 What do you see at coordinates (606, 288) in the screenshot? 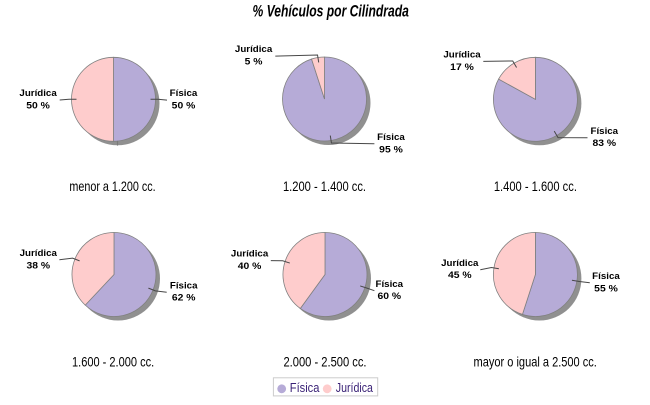
I see `svg-text: 55 %` at bounding box center [606, 288].